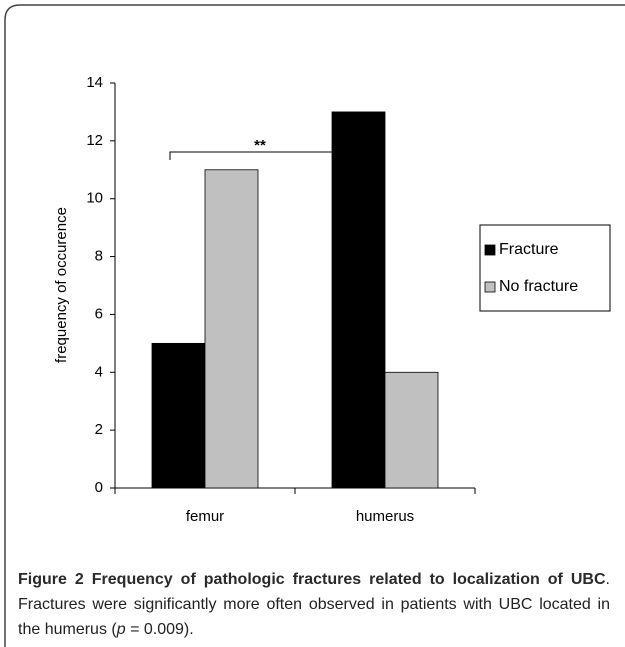 Image resolution: width=625 pixels, height=647 pixels. I want to click on legend, so click(545, 268).